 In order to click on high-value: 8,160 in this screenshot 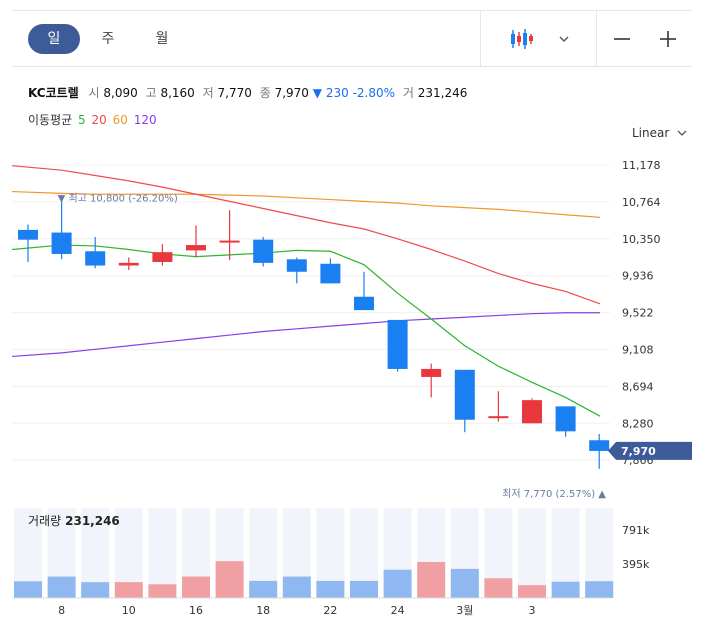, I will do `click(177, 93)`.